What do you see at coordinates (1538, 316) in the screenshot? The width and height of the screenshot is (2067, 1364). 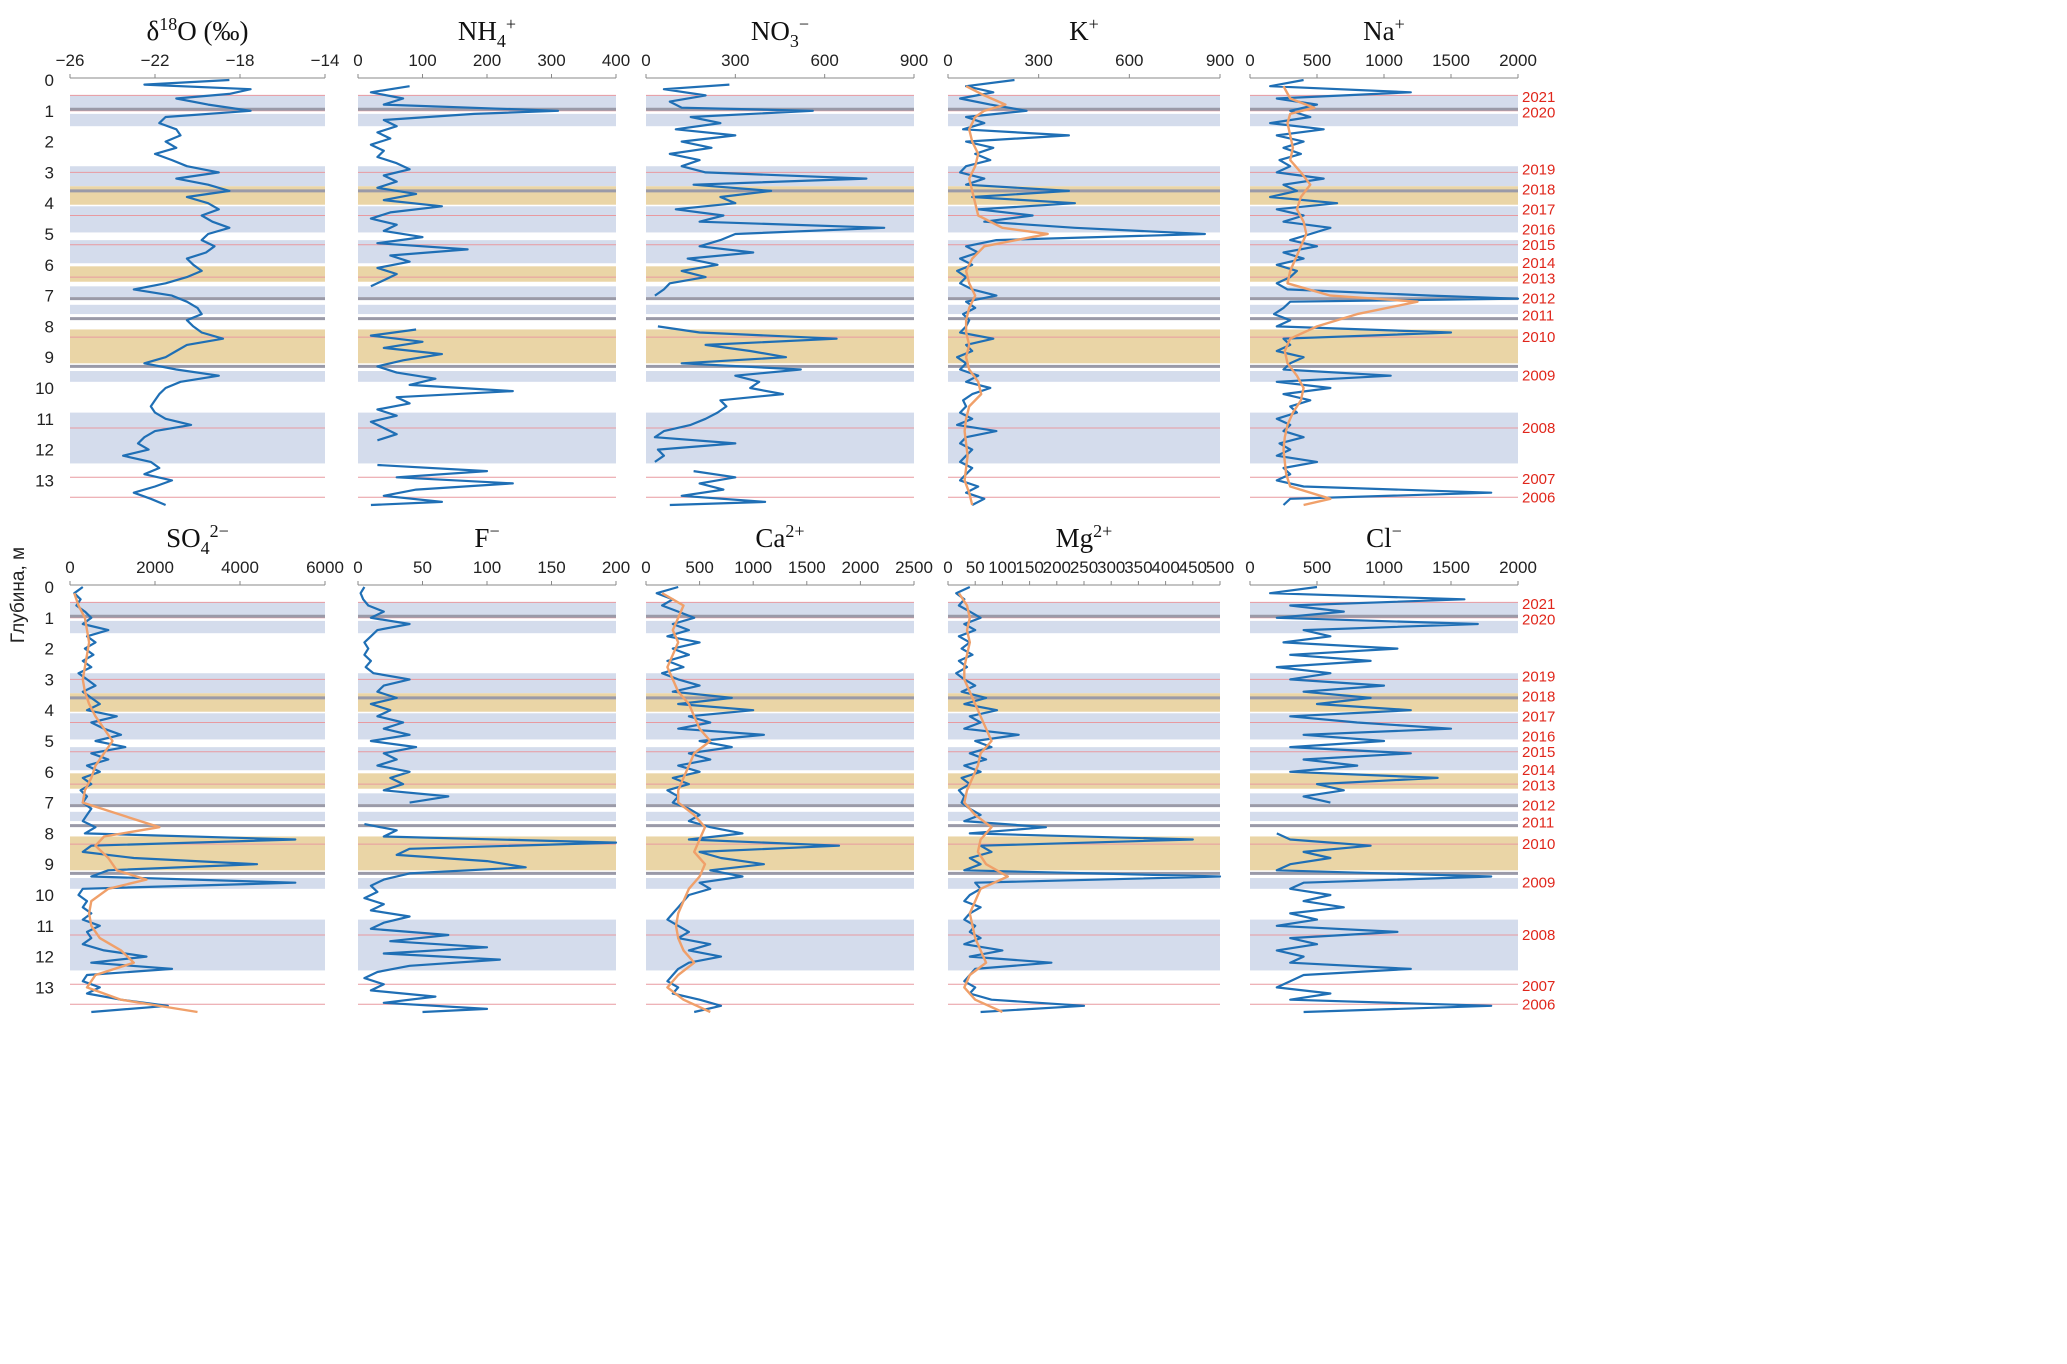 I see `year-label: 2011` at bounding box center [1538, 316].